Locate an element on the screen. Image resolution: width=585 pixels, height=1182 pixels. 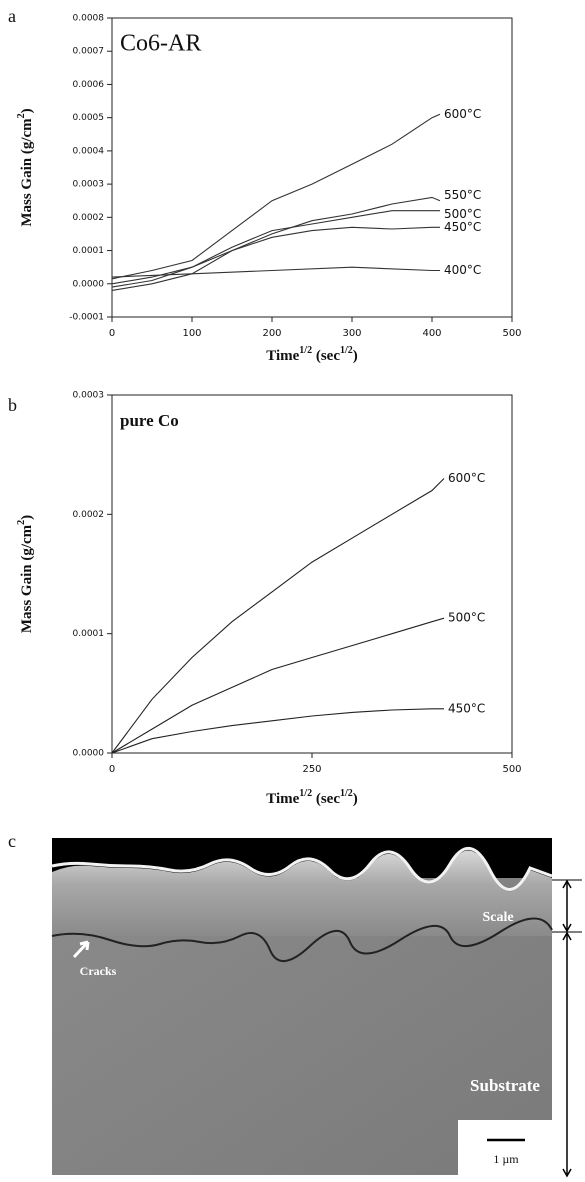
x-tick-label: 300 is located at coordinates (351, 333).